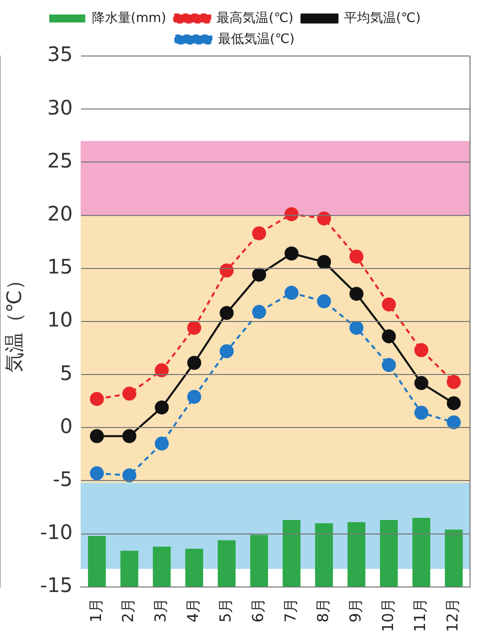 This screenshot has height=635, width=478. What do you see at coordinates (60, 160) in the screenshot?
I see `y-tick-label: 25` at bounding box center [60, 160].